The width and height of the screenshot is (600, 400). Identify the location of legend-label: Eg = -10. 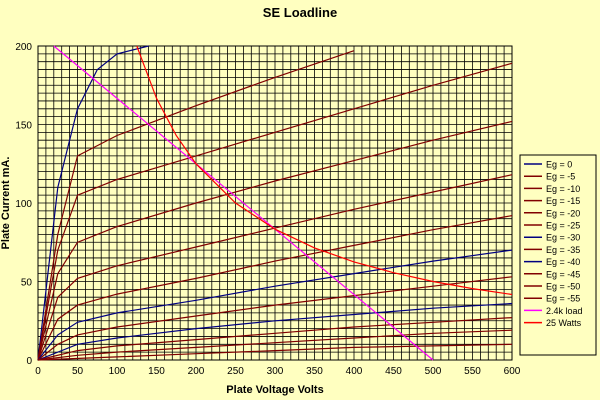
(563, 189).